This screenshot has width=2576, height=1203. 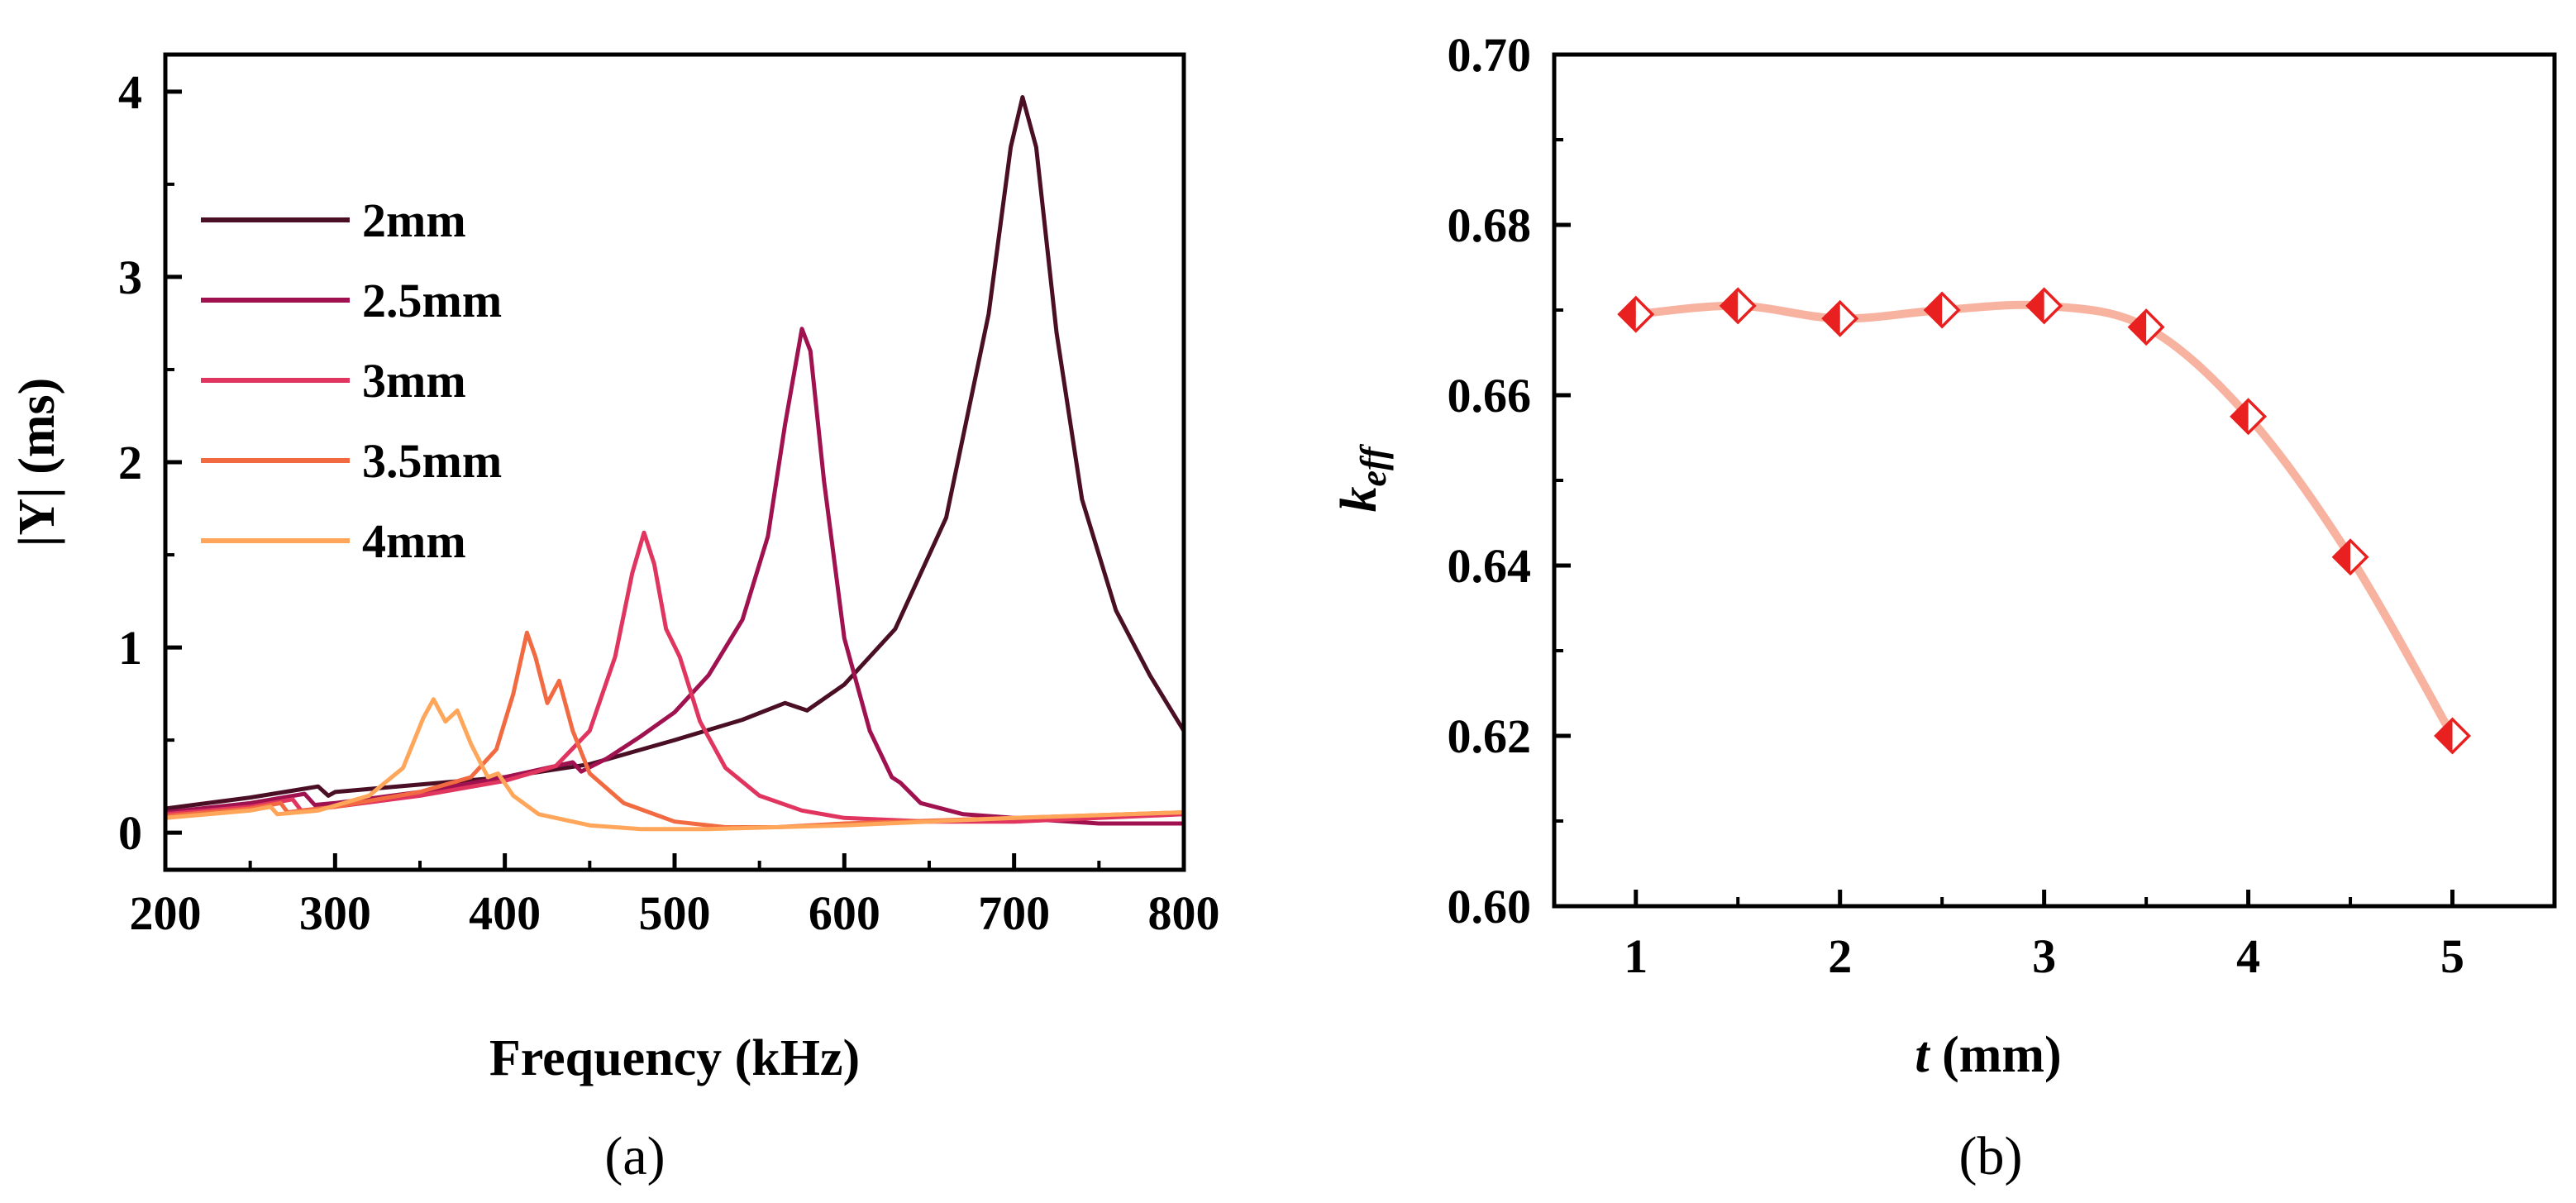 What do you see at coordinates (1840, 956) in the screenshot?
I see `x-tick-label: 2` at bounding box center [1840, 956].